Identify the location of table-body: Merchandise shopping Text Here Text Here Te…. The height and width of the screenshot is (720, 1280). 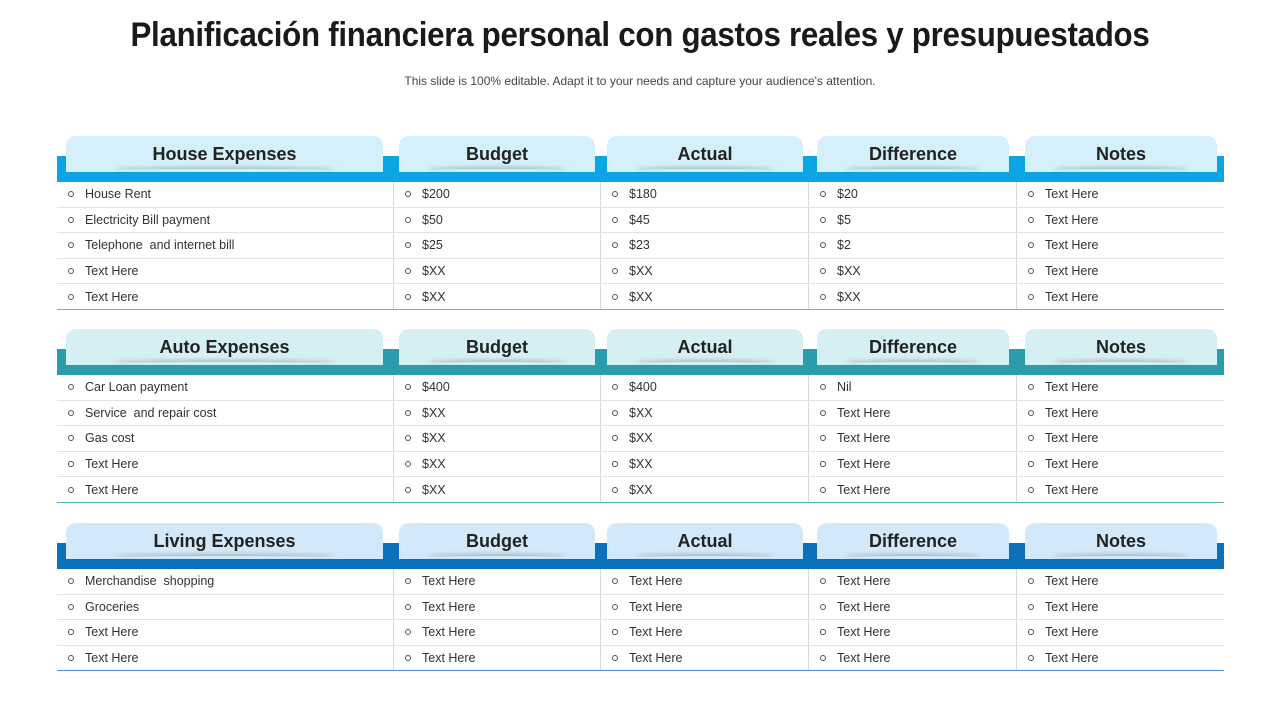
(640, 620).